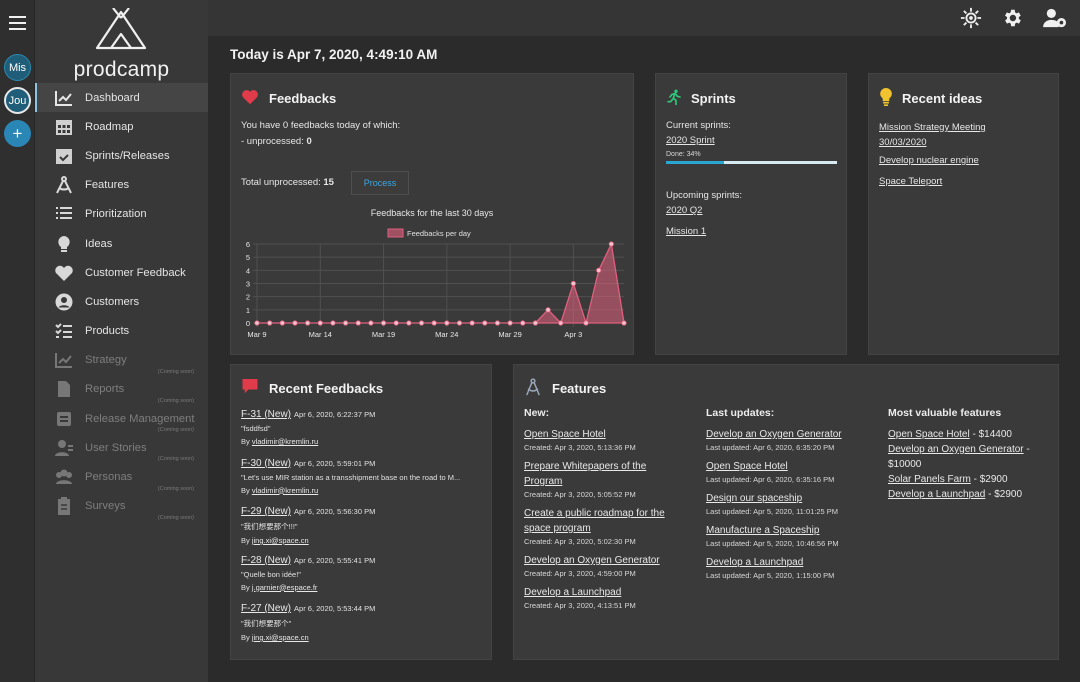 Image resolution: width=1080 pixels, height=682 pixels. I want to click on idea-link: Space Teleport, so click(911, 181).